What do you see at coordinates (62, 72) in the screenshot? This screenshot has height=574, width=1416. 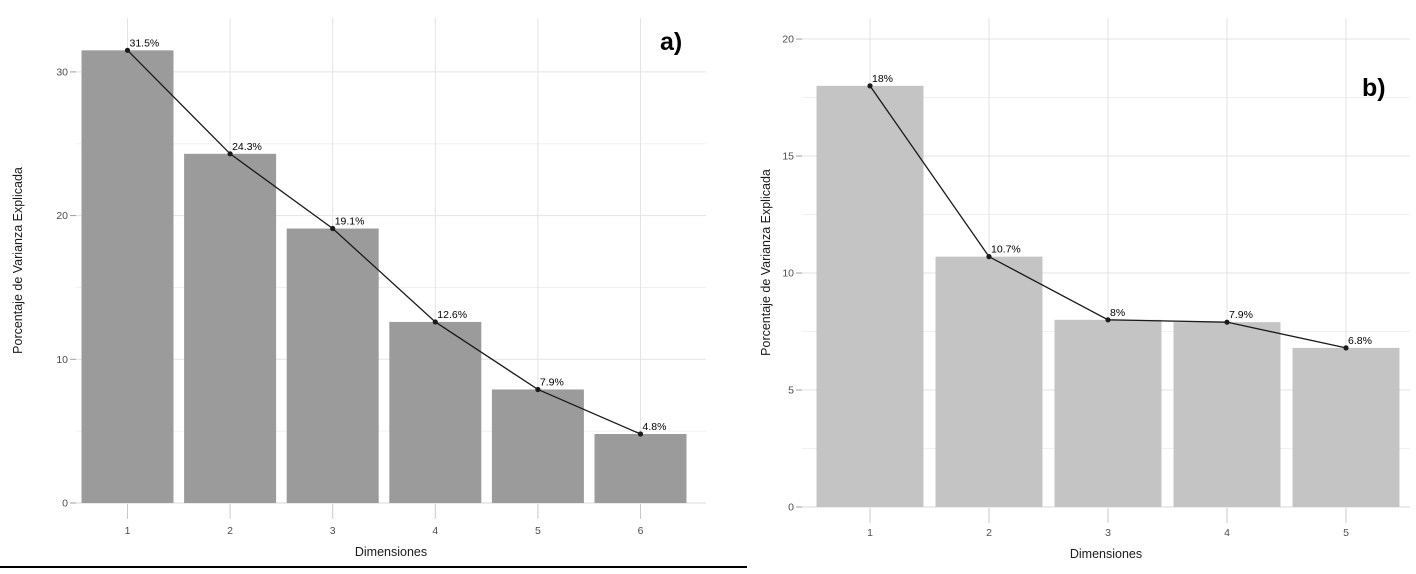 I see `y-tick-label: 30` at bounding box center [62, 72].